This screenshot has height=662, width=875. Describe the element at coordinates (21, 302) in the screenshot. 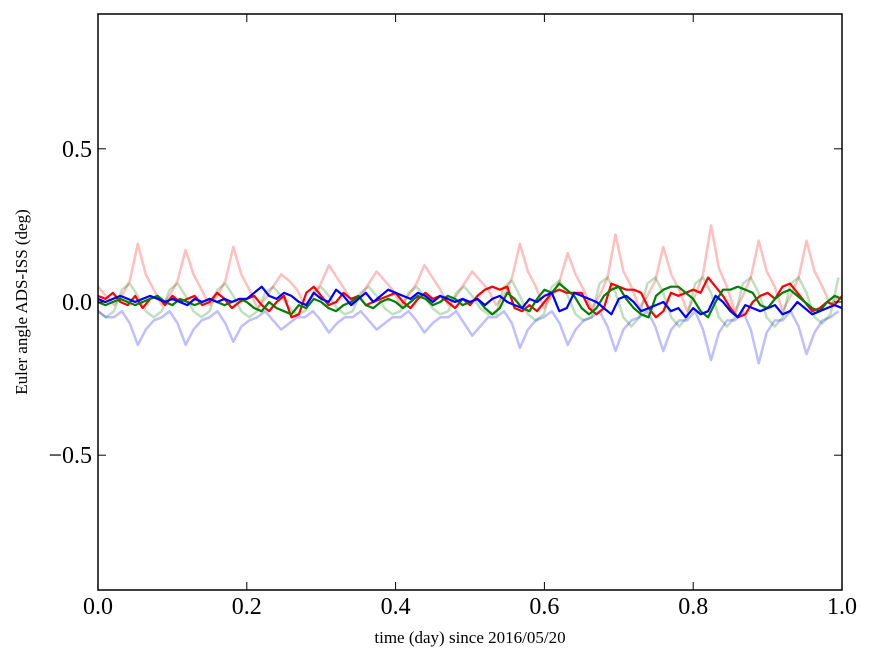

I see `y-axis-label: Euler angle ADS-ISS (deg)` at that location.